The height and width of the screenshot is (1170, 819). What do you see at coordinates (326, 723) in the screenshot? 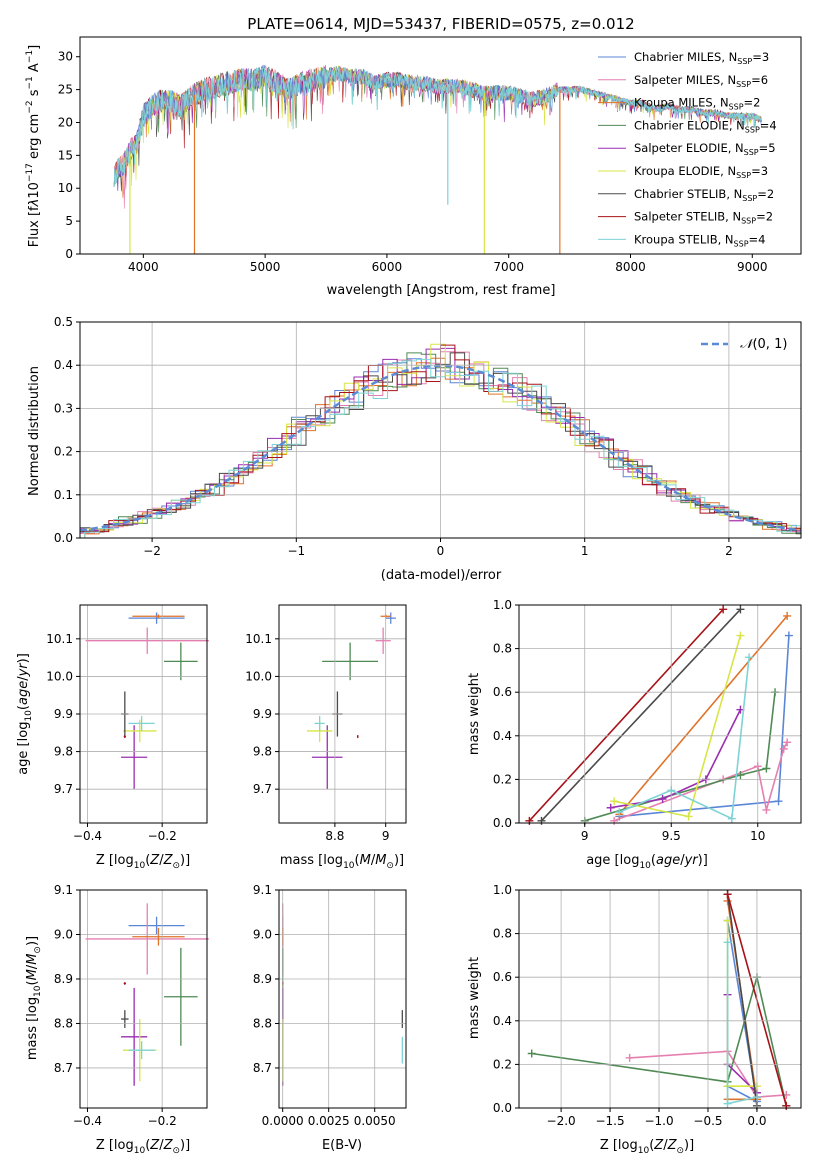
I see `age-vs-mass-axes: 8.8 9 9.7 9.8 9.9 10.0 10.1` at bounding box center [326, 723].